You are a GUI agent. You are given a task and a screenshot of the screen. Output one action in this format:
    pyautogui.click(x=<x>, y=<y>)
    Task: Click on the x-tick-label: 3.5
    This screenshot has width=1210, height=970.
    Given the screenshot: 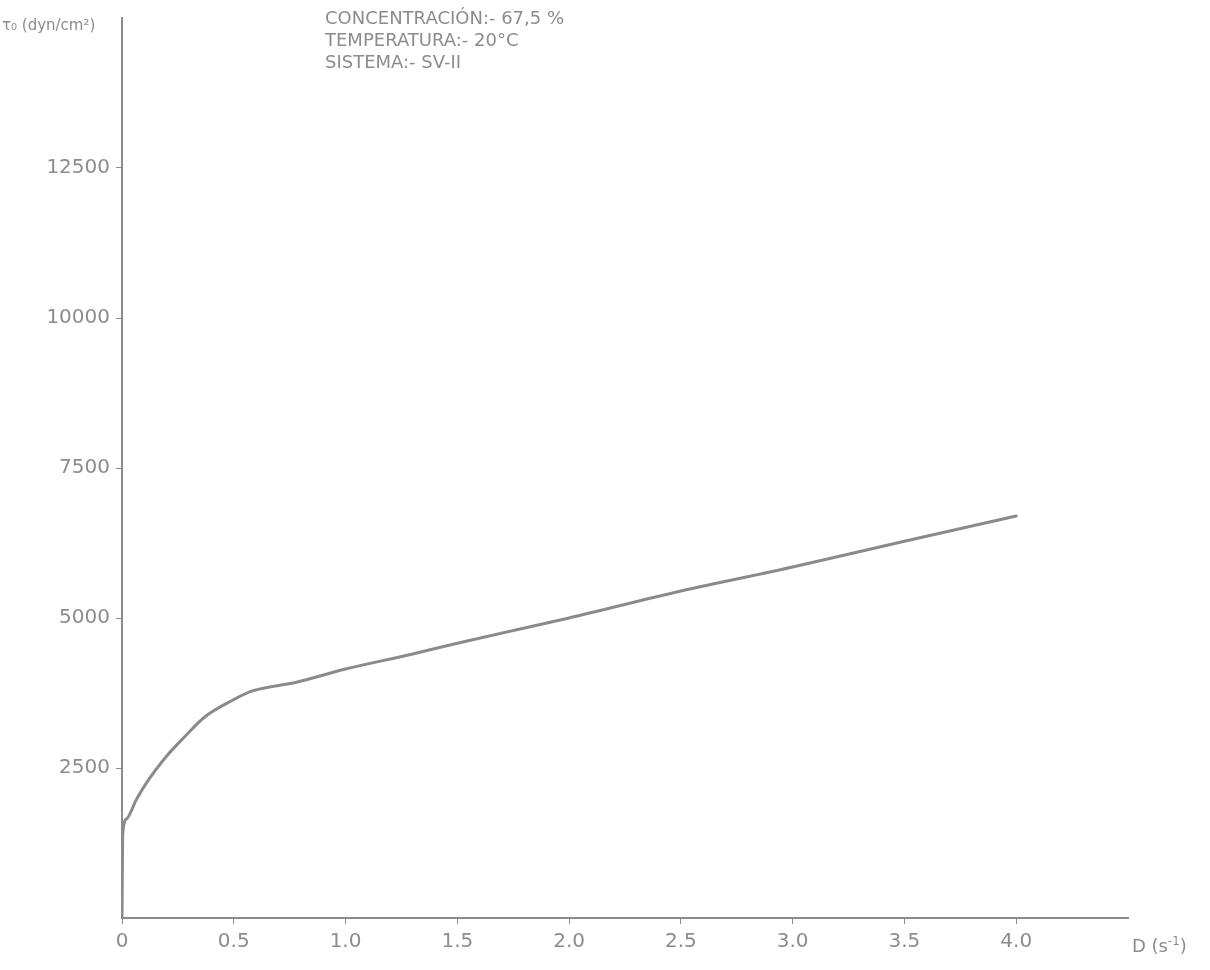 What is the action you would take?
    pyautogui.click(x=904, y=940)
    